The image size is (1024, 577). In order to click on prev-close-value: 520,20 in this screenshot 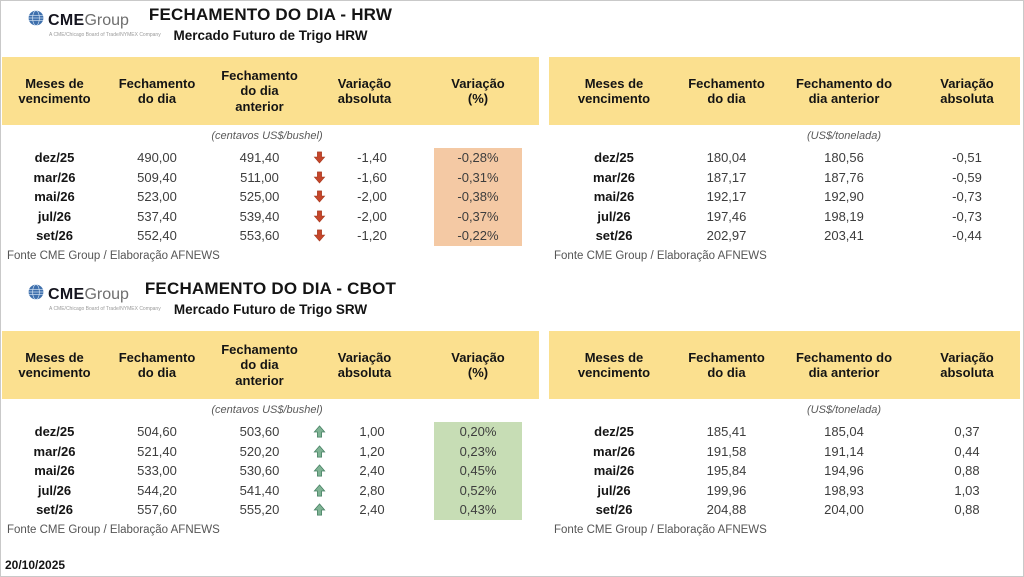, I will do `click(259, 451)`.